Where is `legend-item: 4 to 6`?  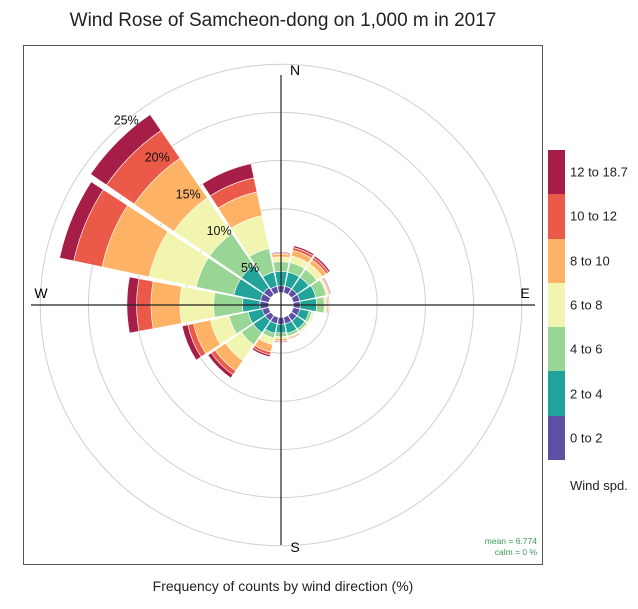 legend-item: 4 to 6 is located at coordinates (593, 349).